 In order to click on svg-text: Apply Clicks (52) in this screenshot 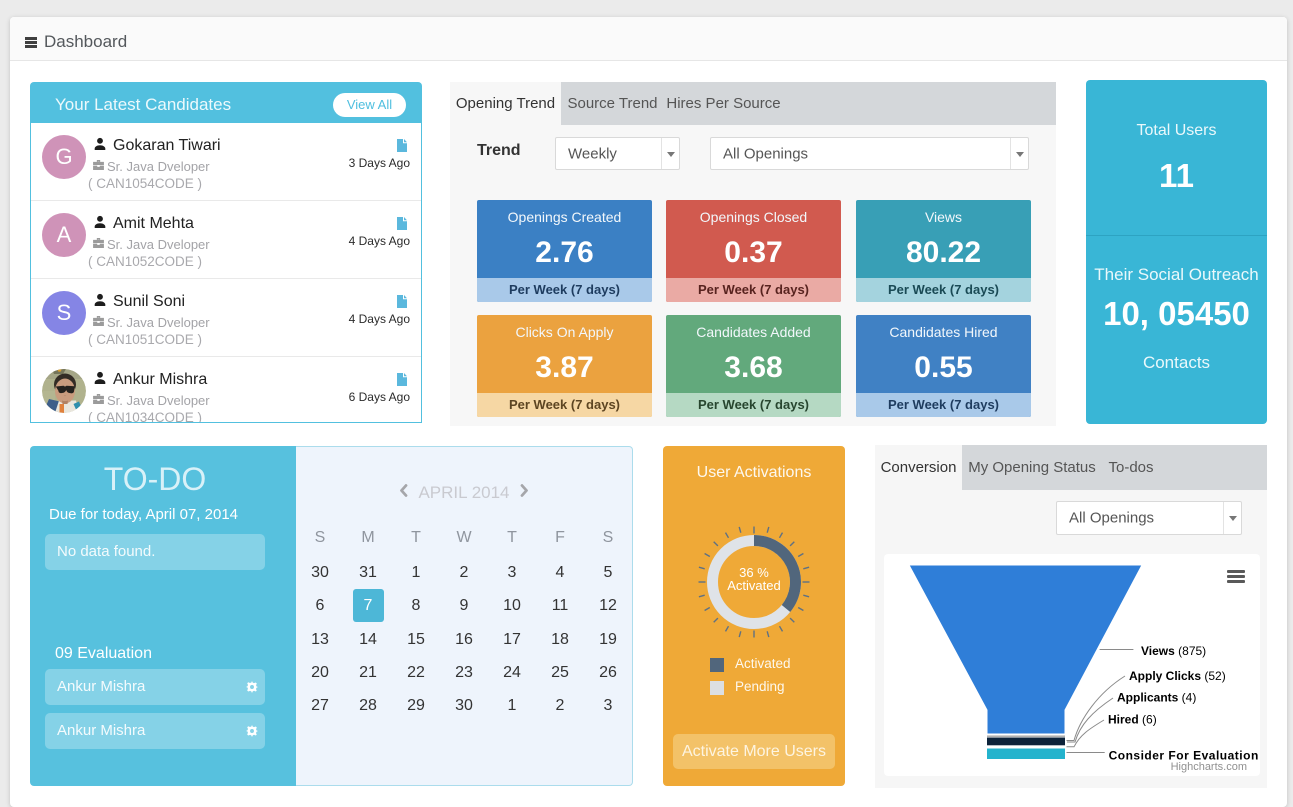, I will do `click(1177, 676)`.